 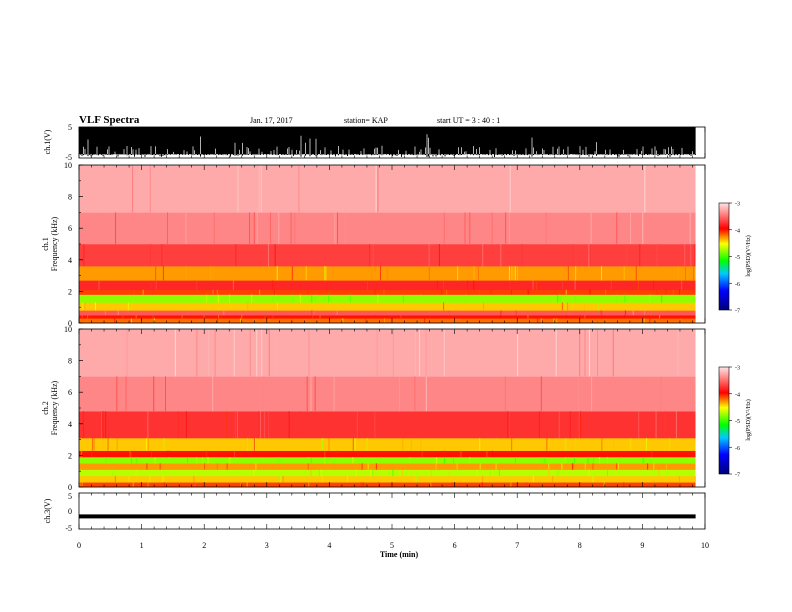 What do you see at coordinates (70, 511) in the screenshot?
I see `ch3-ytick-mid: 0` at bounding box center [70, 511].